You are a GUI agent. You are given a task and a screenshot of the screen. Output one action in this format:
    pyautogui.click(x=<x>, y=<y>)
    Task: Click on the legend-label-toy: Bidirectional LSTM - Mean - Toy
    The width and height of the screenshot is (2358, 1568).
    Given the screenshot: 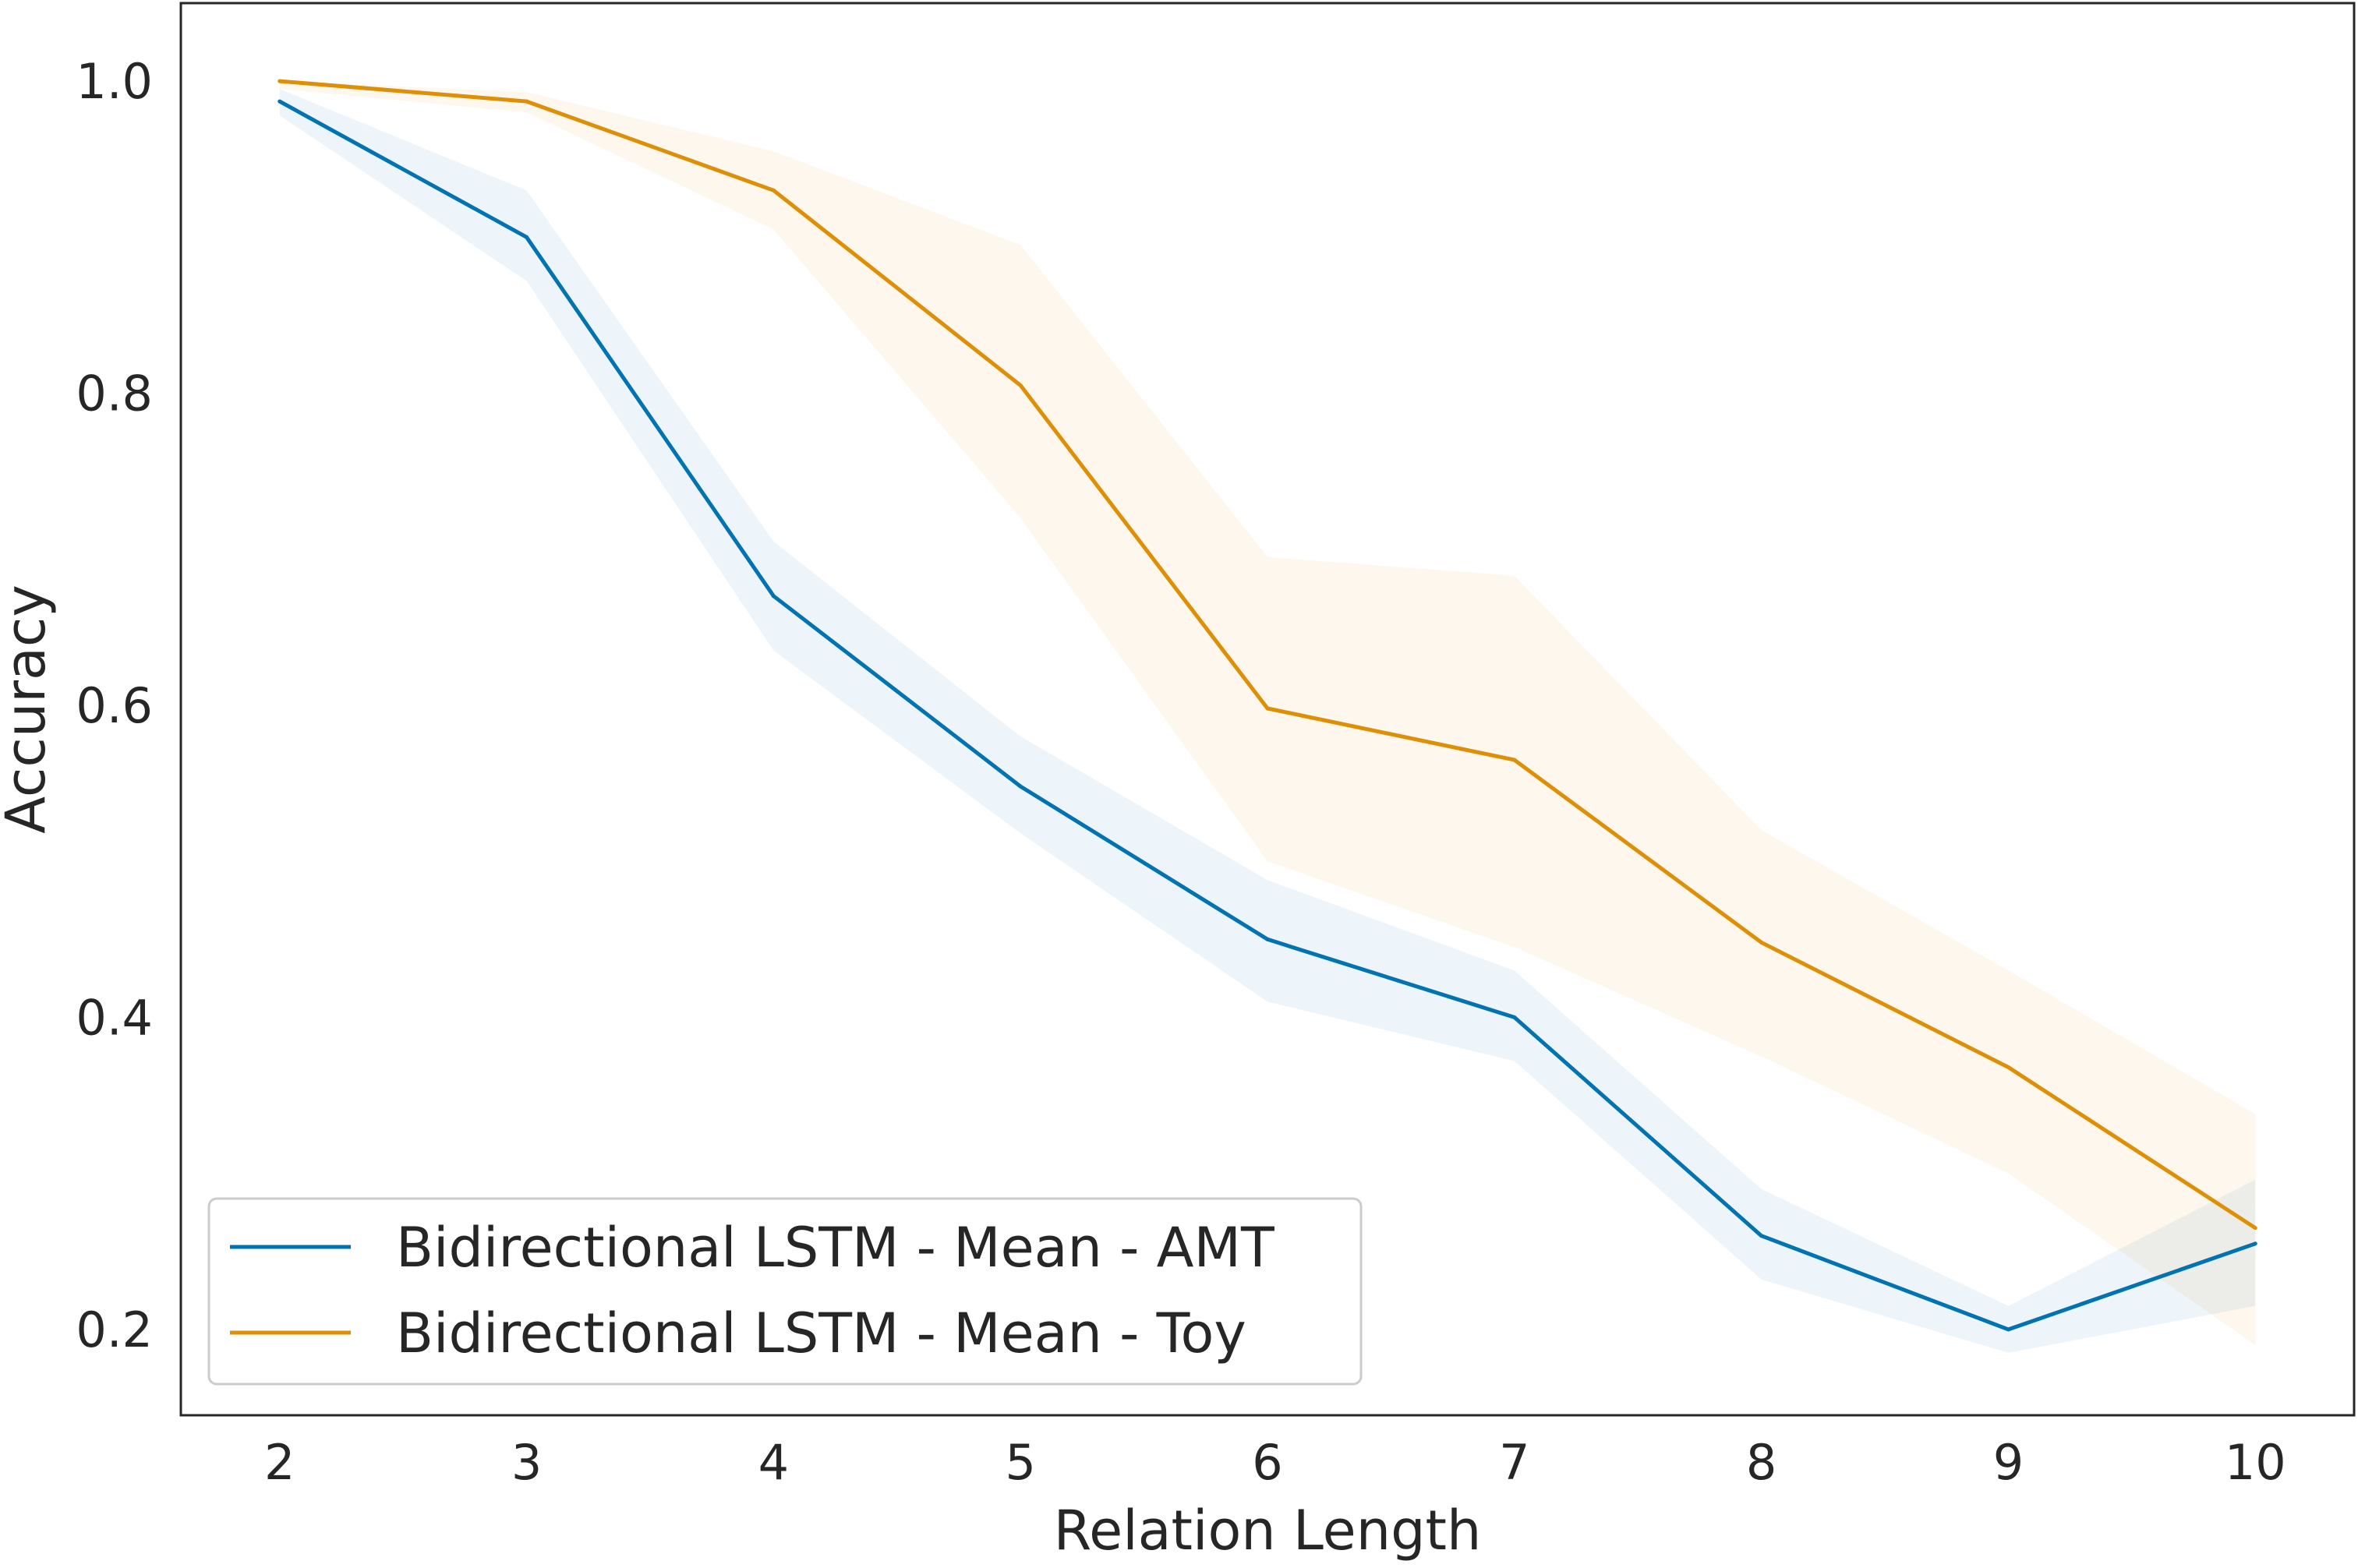 What is the action you would take?
    pyautogui.click(x=821, y=1333)
    